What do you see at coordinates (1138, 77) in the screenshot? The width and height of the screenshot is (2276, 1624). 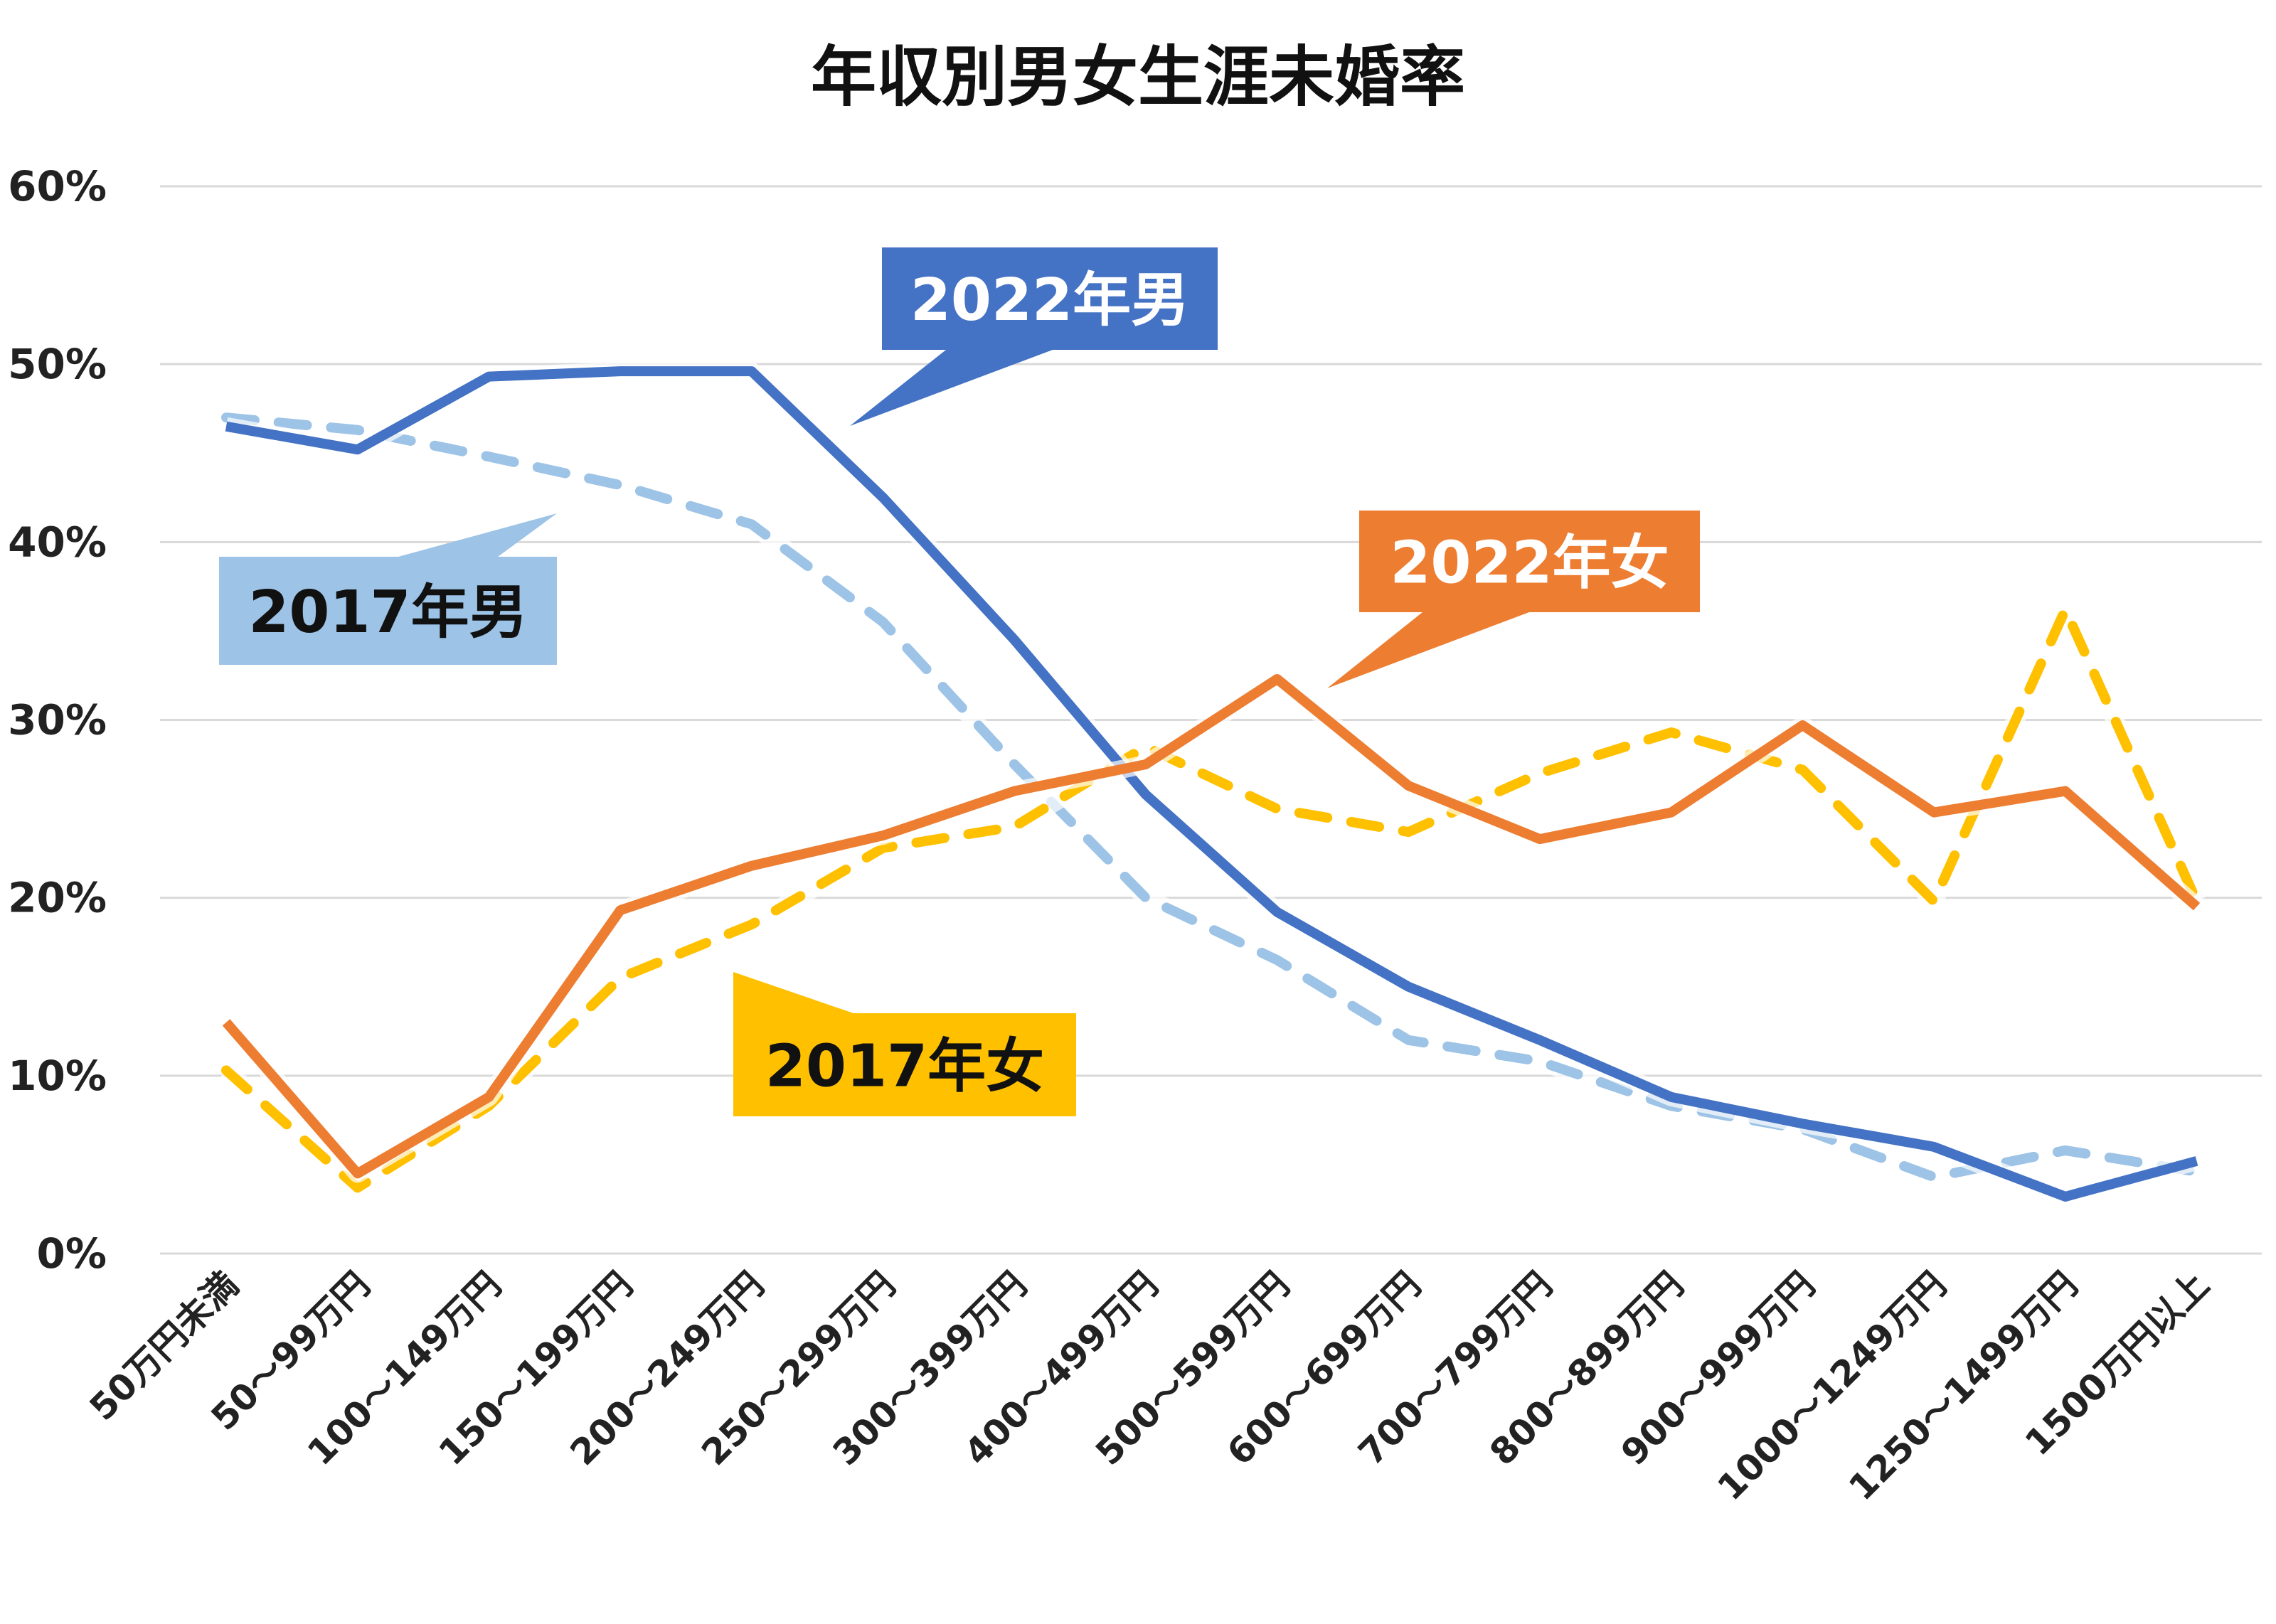 I see `chart-title: 年収別男女生涯未婚率` at bounding box center [1138, 77].